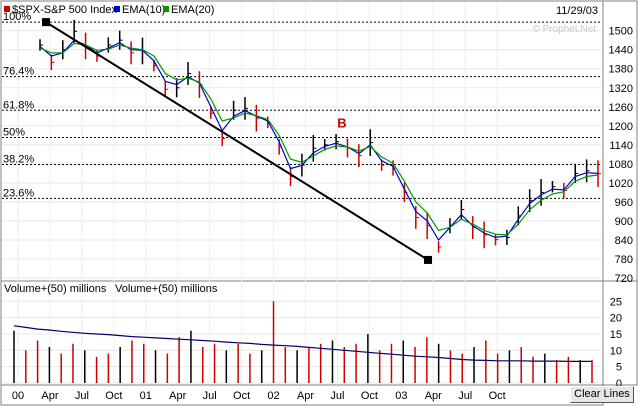  I want to click on fib-label: 50%, so click(14, 133).